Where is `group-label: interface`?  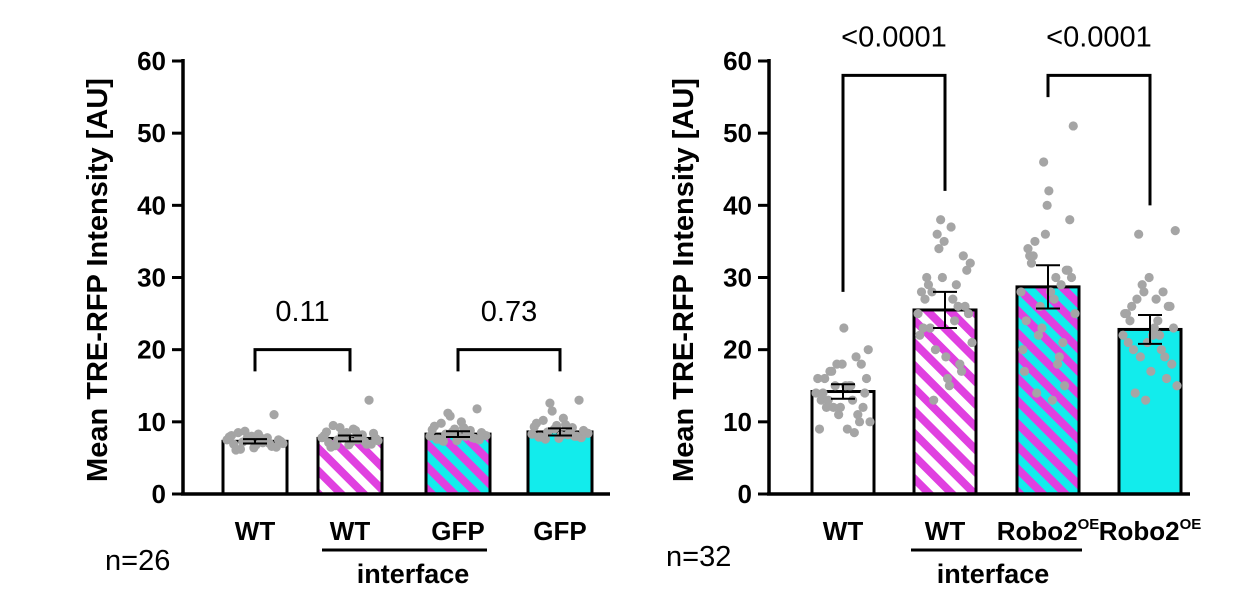 group-label: interface is located at coordinates (413, 574).